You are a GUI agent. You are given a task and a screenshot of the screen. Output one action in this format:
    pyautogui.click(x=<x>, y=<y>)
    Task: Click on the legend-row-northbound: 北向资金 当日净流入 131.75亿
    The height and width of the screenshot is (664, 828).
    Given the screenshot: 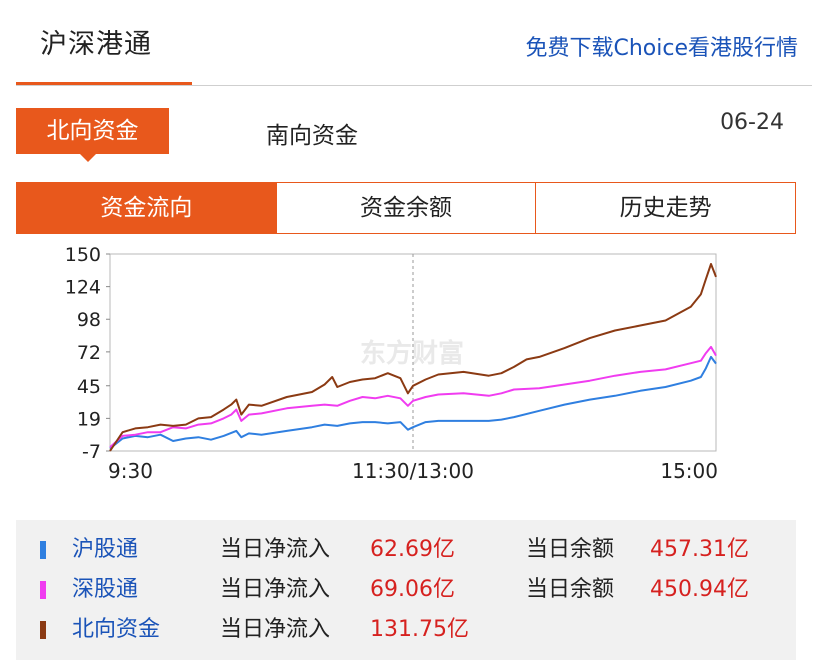 What is the action you would take?
    pyautogui.click(x=406, y=630)
    